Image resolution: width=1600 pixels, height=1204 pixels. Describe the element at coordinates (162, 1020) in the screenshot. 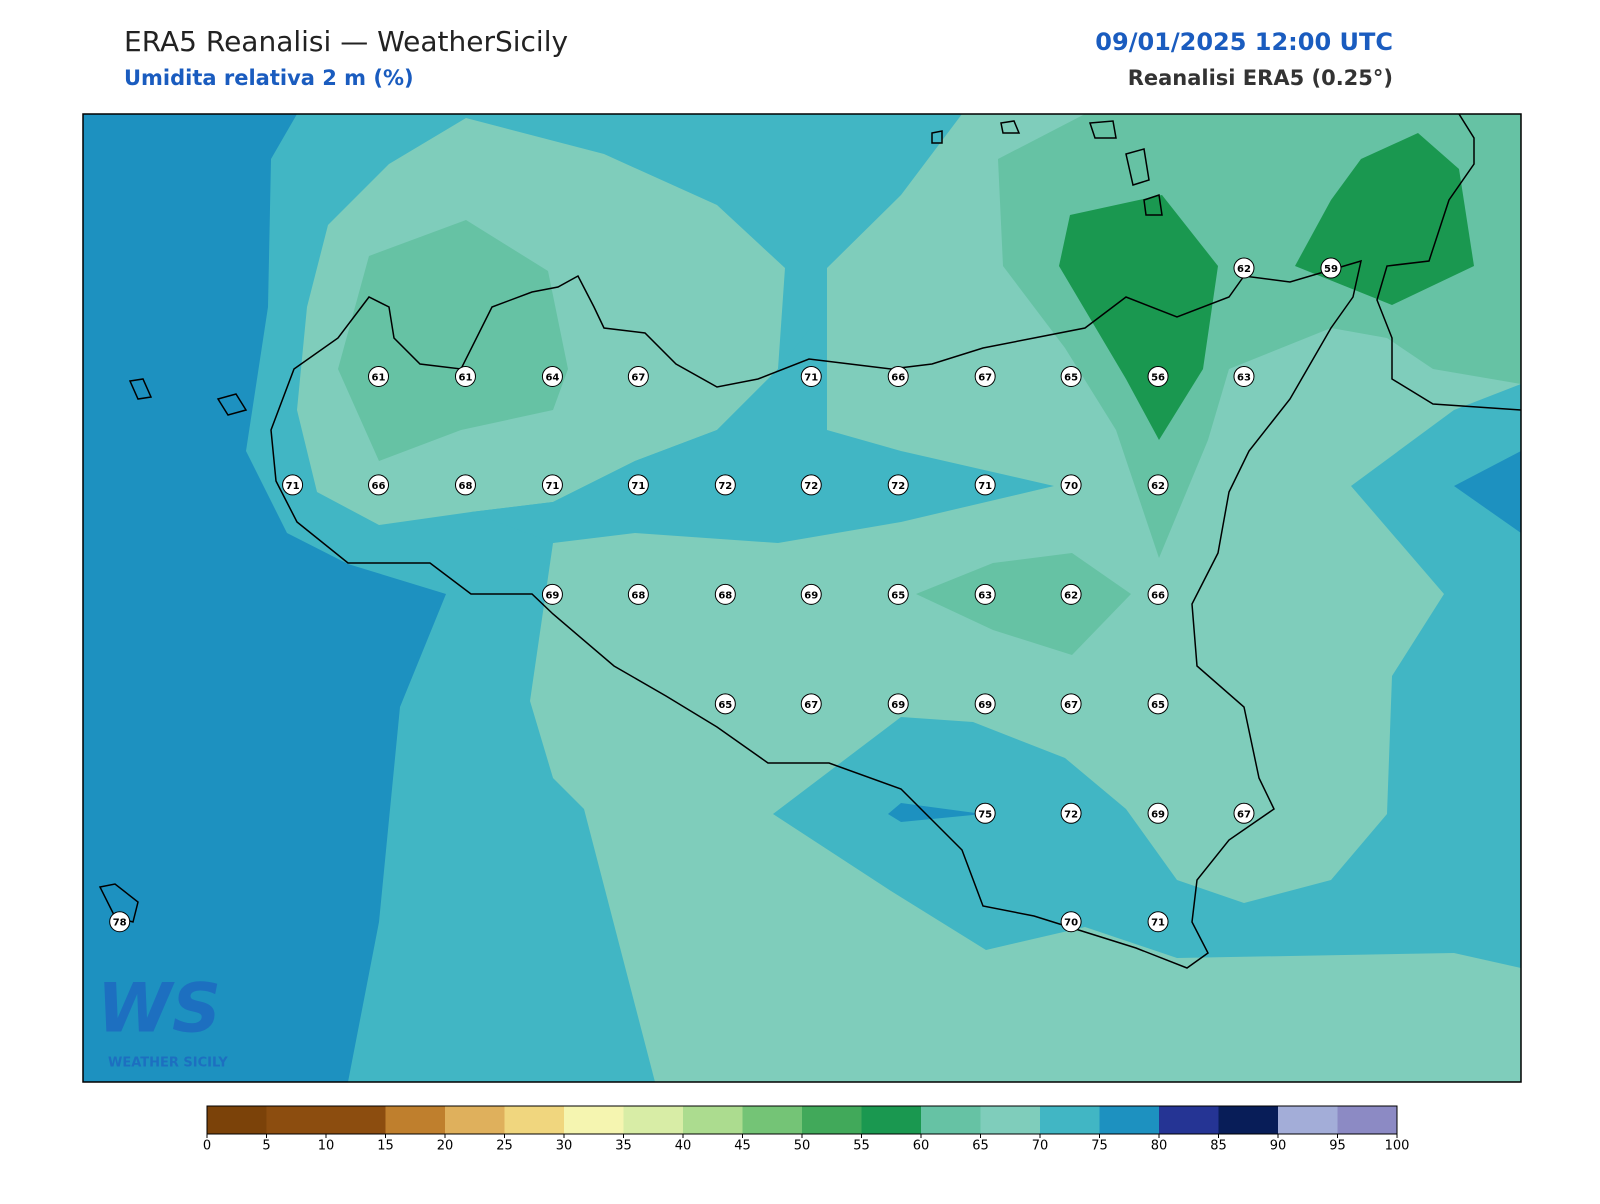

I see `logo: WS WEATHER SICILY` at that location.